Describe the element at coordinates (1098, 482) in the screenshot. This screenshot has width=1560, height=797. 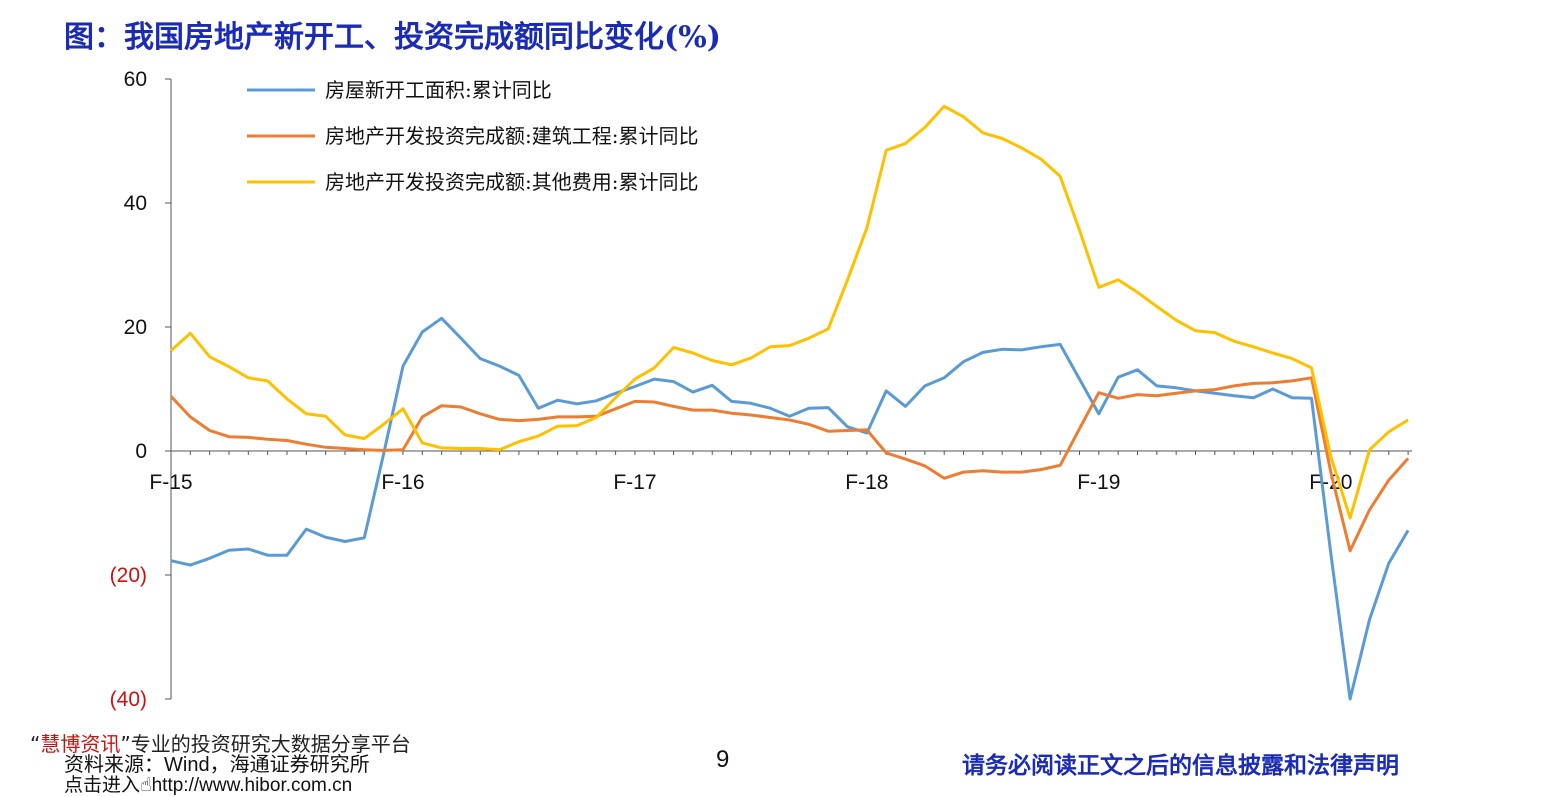
I see `x-tick-label: F-19` at that location.